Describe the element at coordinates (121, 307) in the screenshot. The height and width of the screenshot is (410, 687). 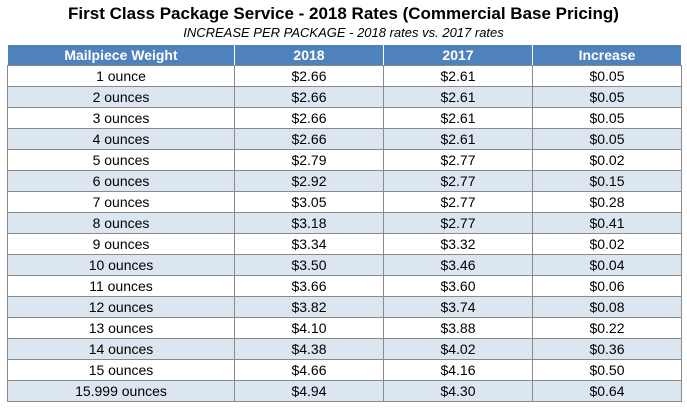
I see `cell-weight: 12 ounces` at that location.